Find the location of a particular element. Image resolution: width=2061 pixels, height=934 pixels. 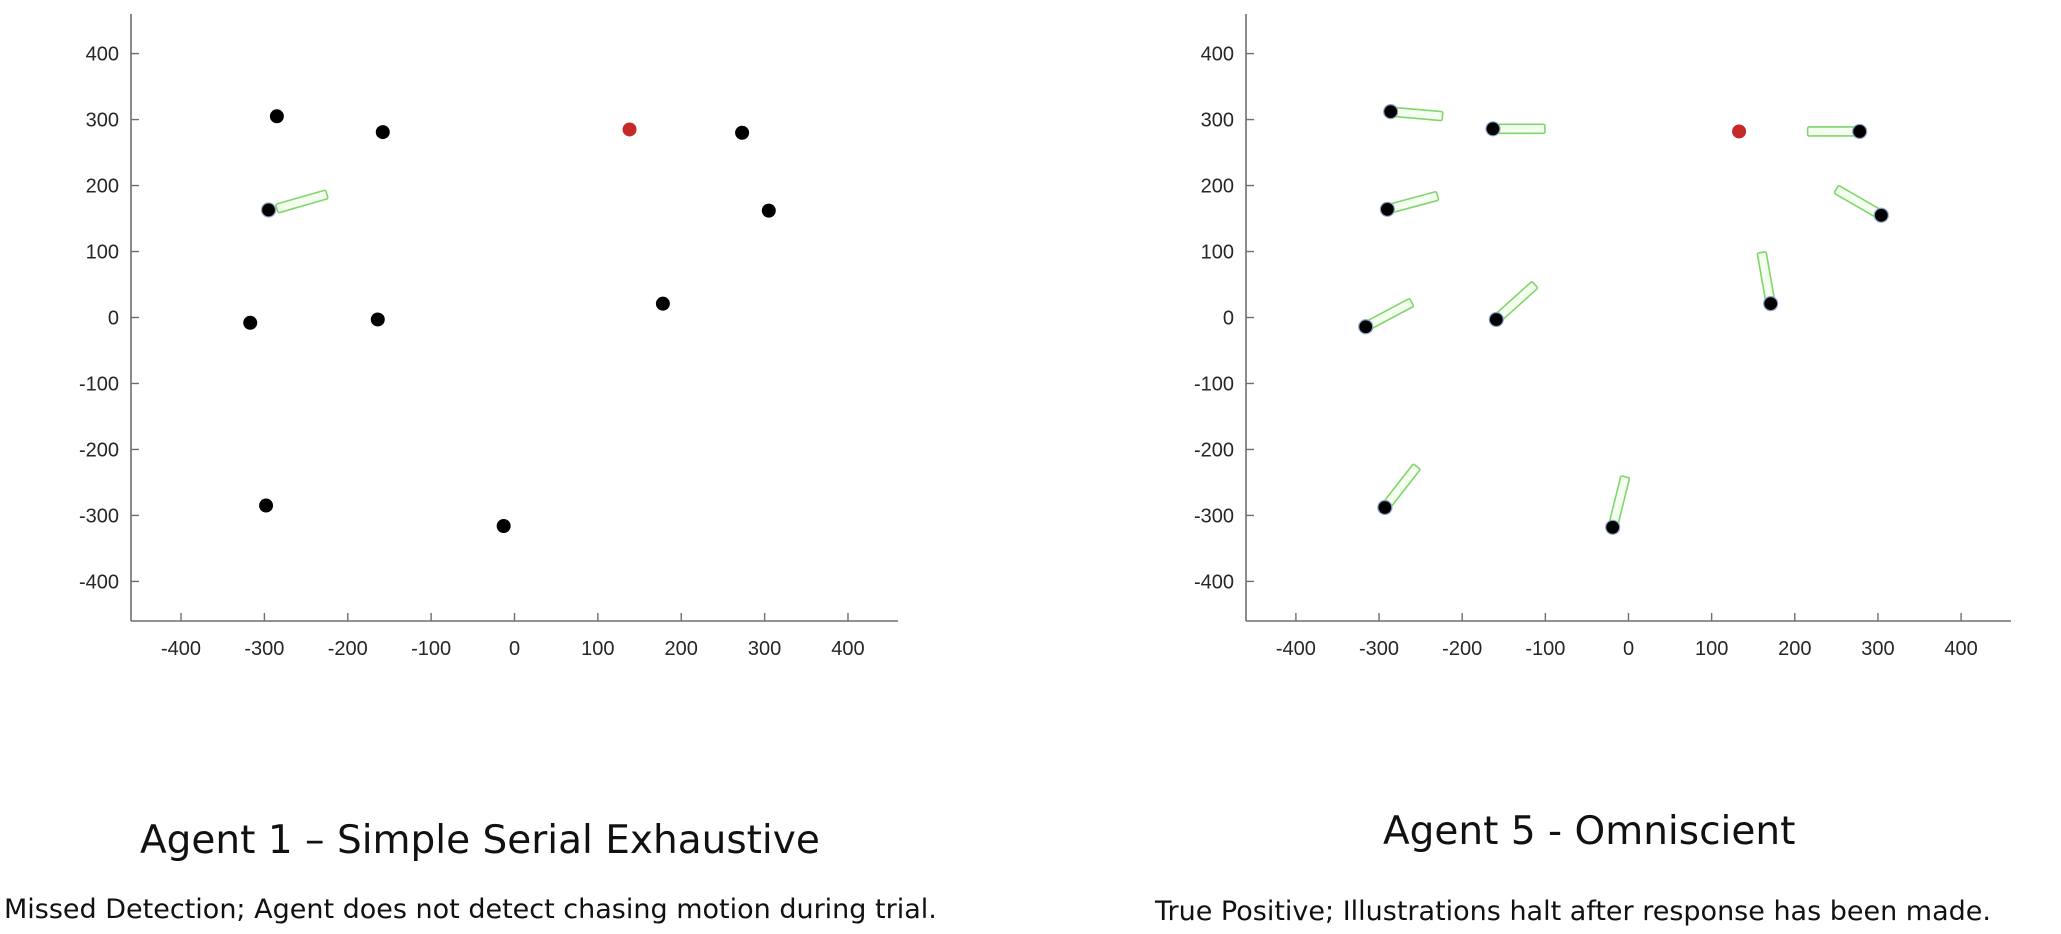

right-caption-title: Agent 5 - Omniscient is located at coordinates (1589, 831).